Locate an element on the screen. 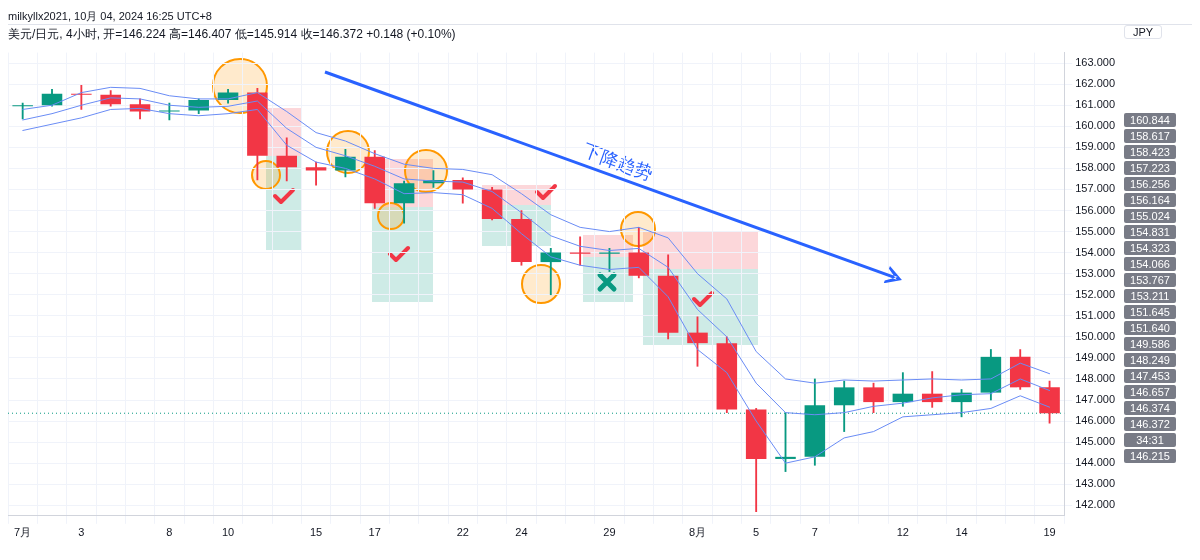 The height and width of the screenshot is (560, 1200). y-tick-label: 146.000 is located at coordinates (1095, 420).